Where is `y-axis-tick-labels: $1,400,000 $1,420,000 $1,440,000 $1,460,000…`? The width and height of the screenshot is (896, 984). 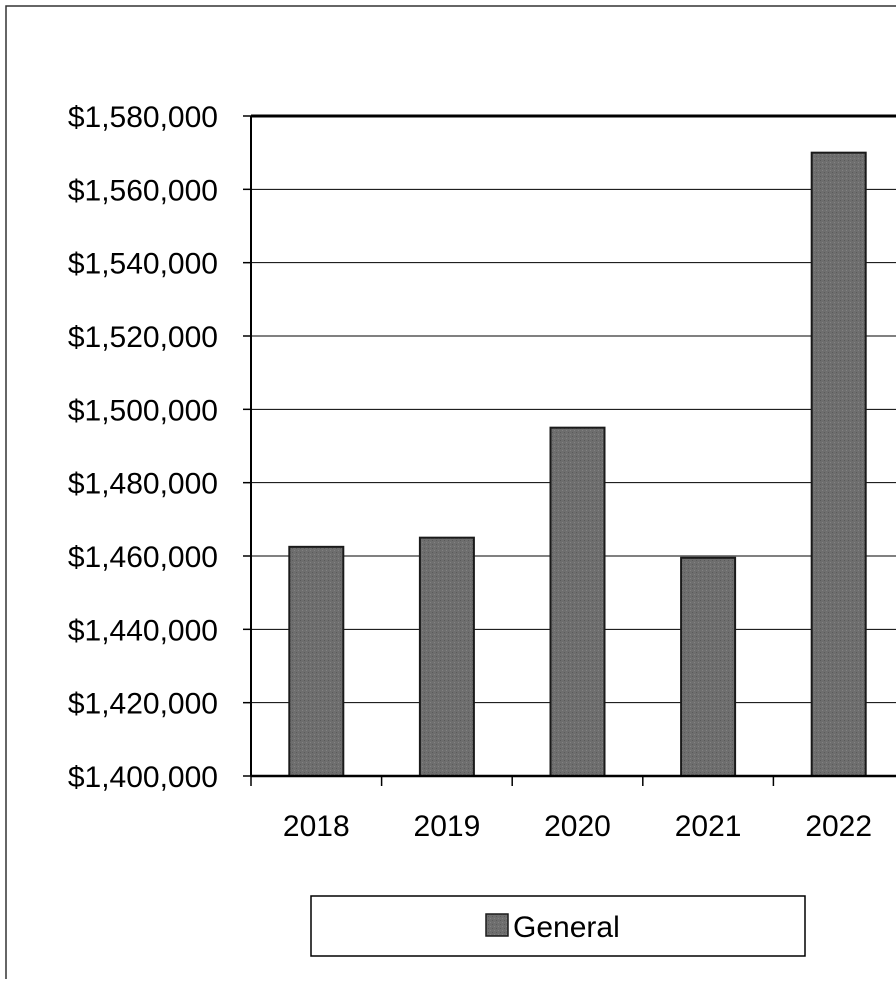
y-axis-tick-labels: $1,400,000 $1,420,000 $1,440,000 $1,460,000… is located at coordinates (143, 447).